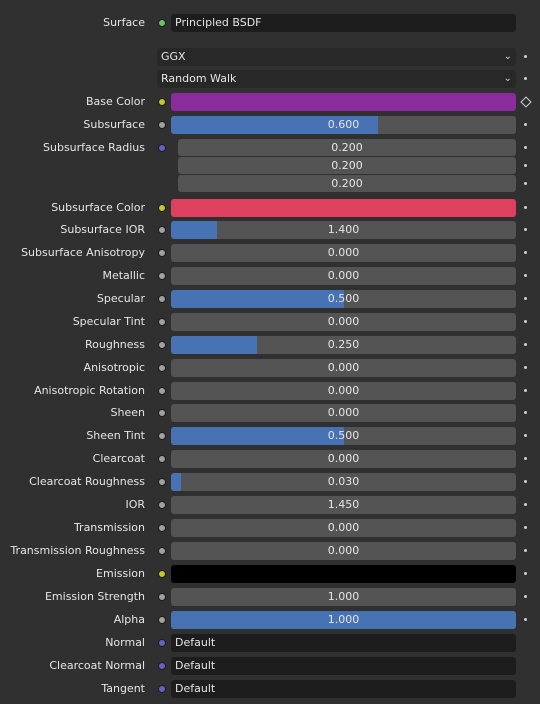 The height and width of the screenshot is (704, 540). Describe the element at coordinates (162, 505) in the screenshot. I see `ior-socket-icon` at that location.